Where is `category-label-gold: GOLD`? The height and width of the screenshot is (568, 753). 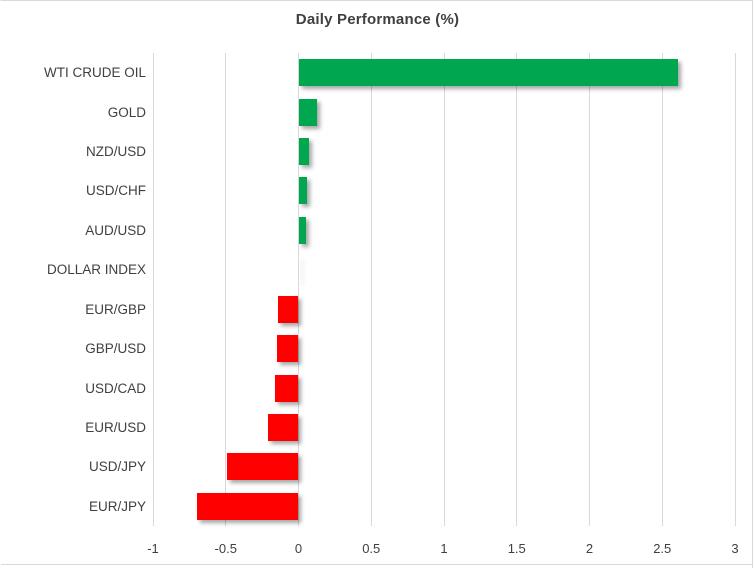 category-label-gold: GOLD is located at coordinates (126, 112).